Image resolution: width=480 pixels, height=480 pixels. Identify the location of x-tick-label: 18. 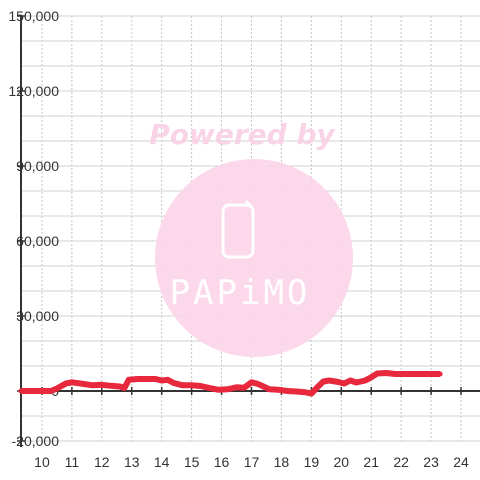
(282, 462).